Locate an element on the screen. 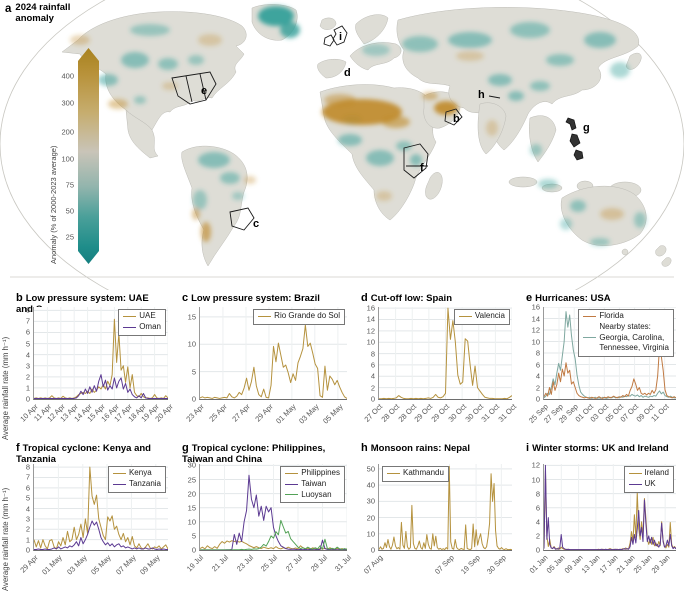  x-tick-label: 25 Jan is located at coordinates (643, 564).